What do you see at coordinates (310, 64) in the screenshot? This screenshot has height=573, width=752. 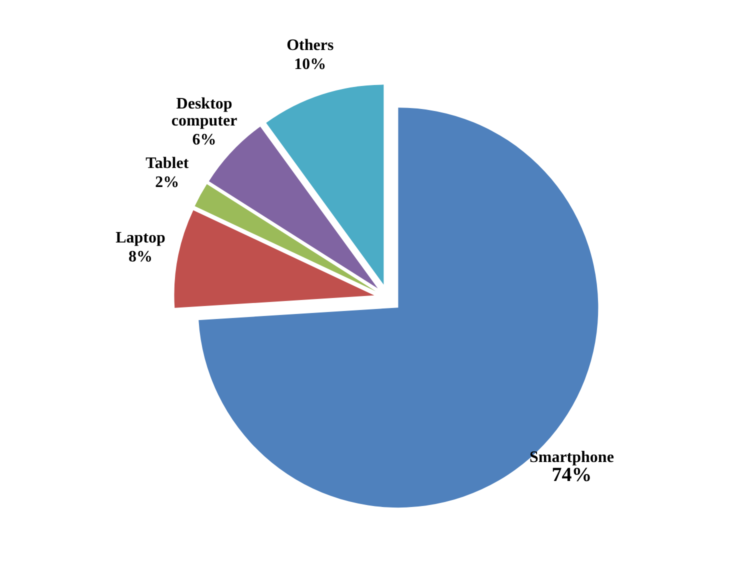 I see `data-label: 10%` at bounding box center [310, 64].